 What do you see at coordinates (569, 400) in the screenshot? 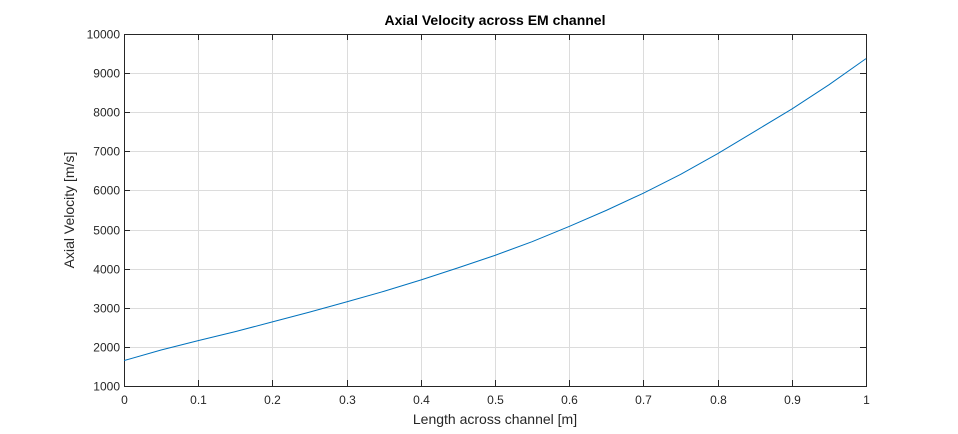
I see `x-tick-label: 0.6` at bounding box center [569, 400].